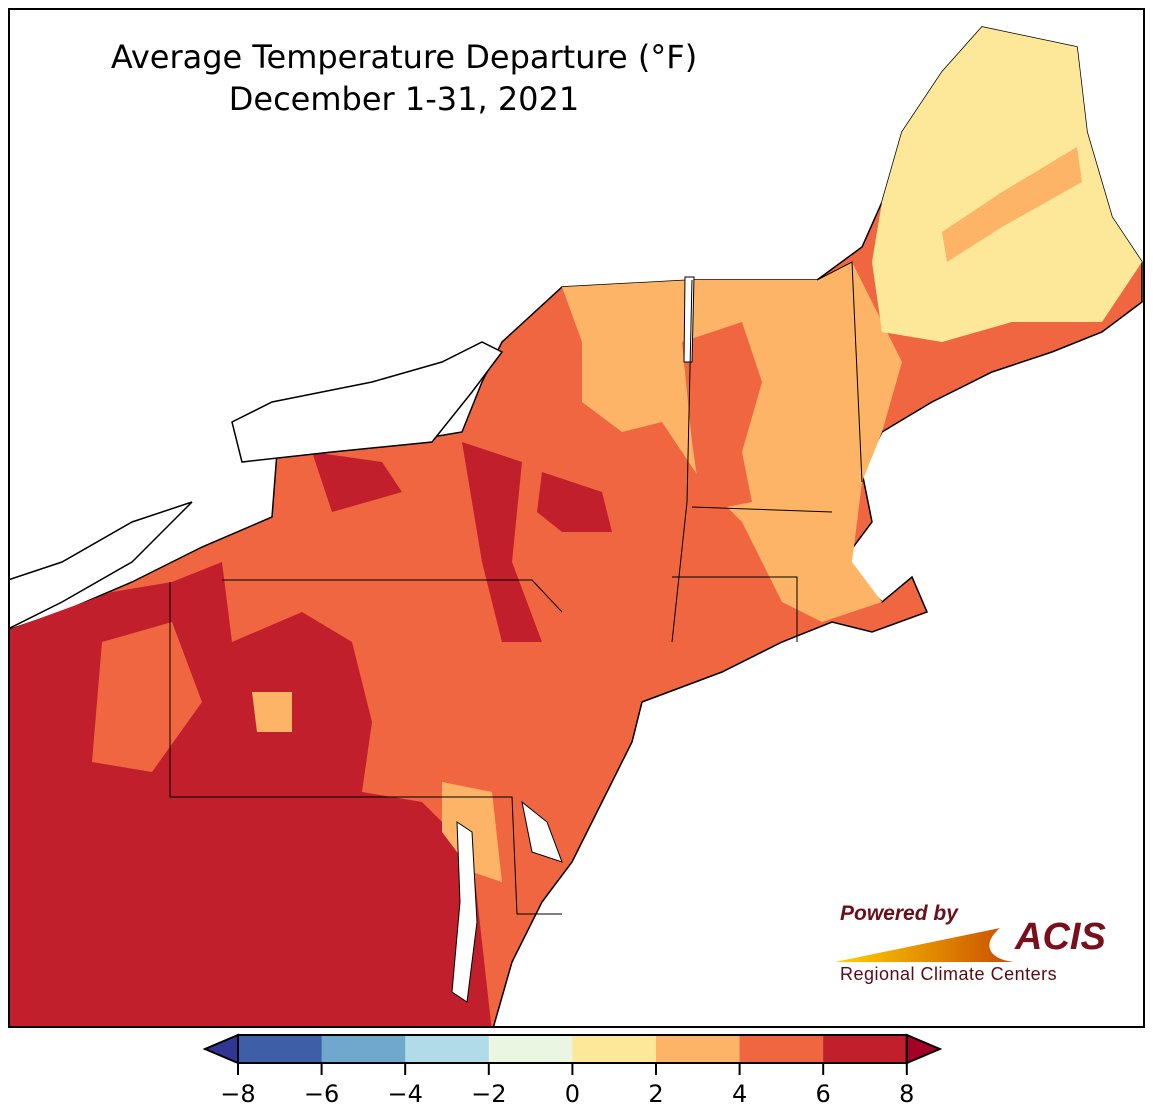 The height and width of the screenshot is (1112, 1153). I want to click on chesapeake-bay, so click(464, 912).